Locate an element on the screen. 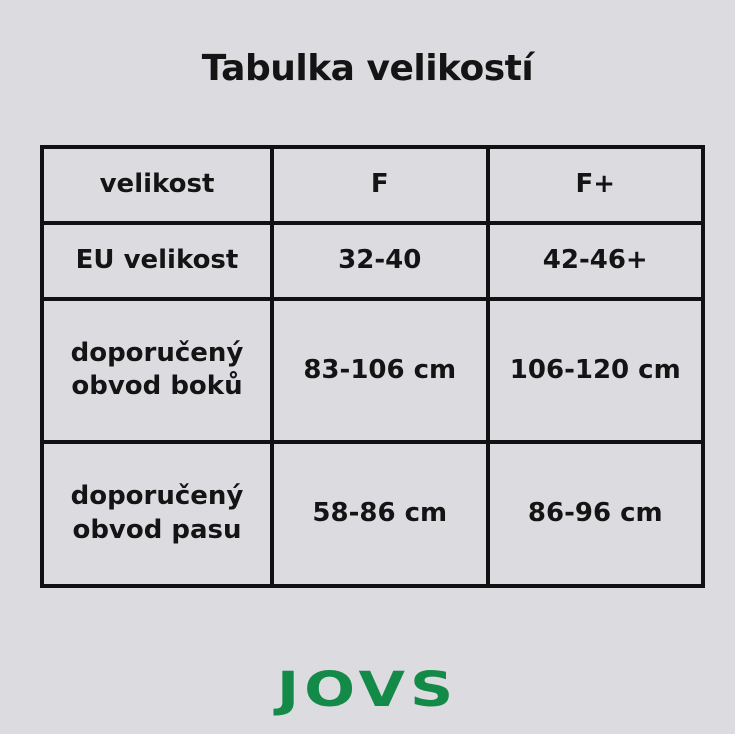  page-title: Tabulka velikostí is located at coordinates (367, 68).